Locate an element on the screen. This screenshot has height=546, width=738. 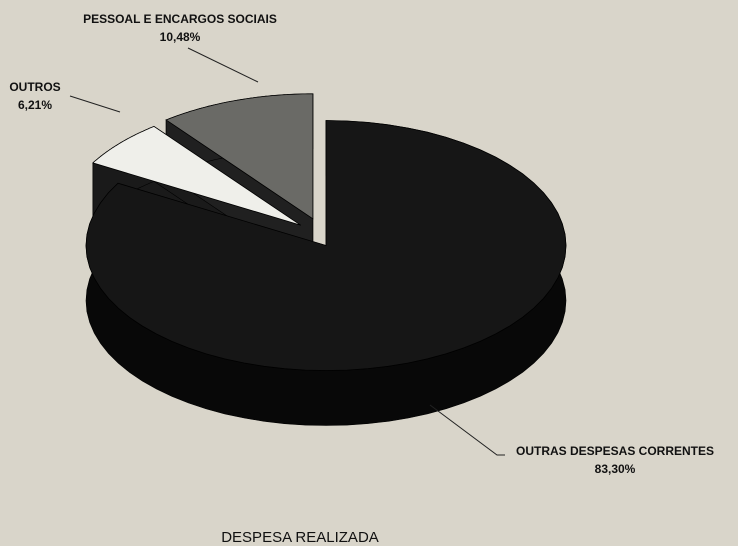
slice-label: OUTROS is located at coordinates (34, 87).